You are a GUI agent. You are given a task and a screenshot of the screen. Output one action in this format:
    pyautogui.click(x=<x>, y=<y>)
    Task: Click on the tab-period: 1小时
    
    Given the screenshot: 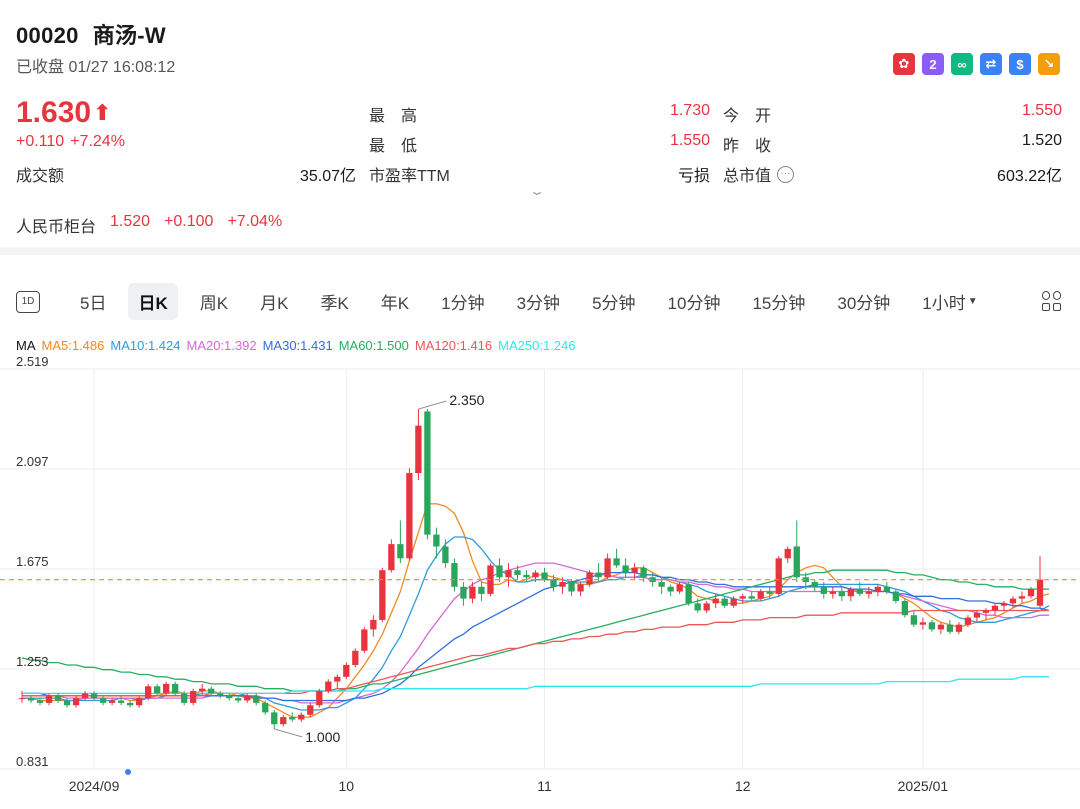 What is the action you would take?
    pyautogui.click(x=944, y=303)
    